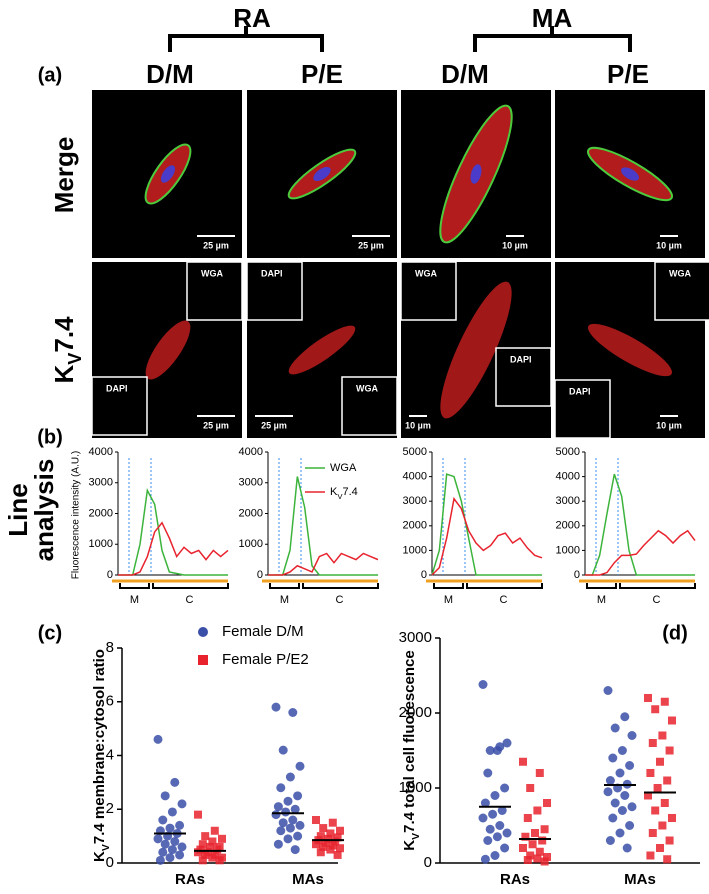 The width and height of the screenshot is (709, 894). Describe the element at coordinates (252, 18) in the screenshot. I see `group-label: RA` at that location.